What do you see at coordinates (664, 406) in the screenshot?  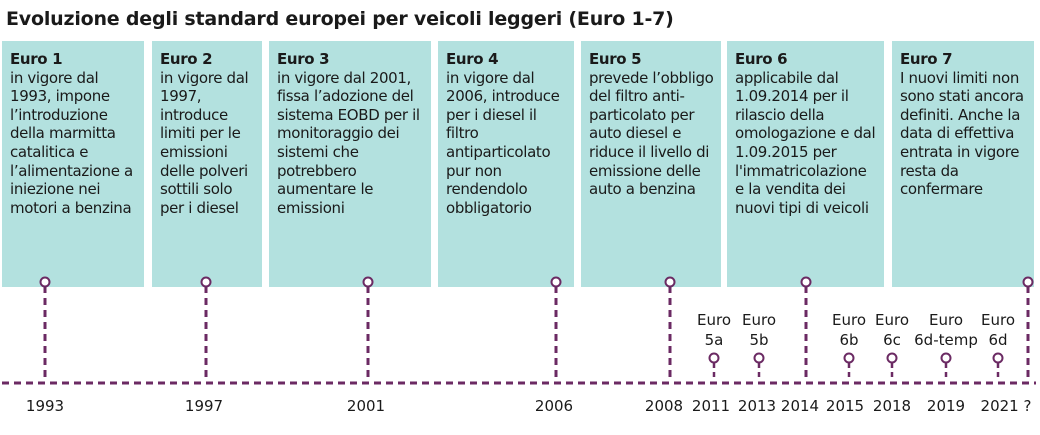 I see `year-label: 2008` at bounding box center [664, 406].